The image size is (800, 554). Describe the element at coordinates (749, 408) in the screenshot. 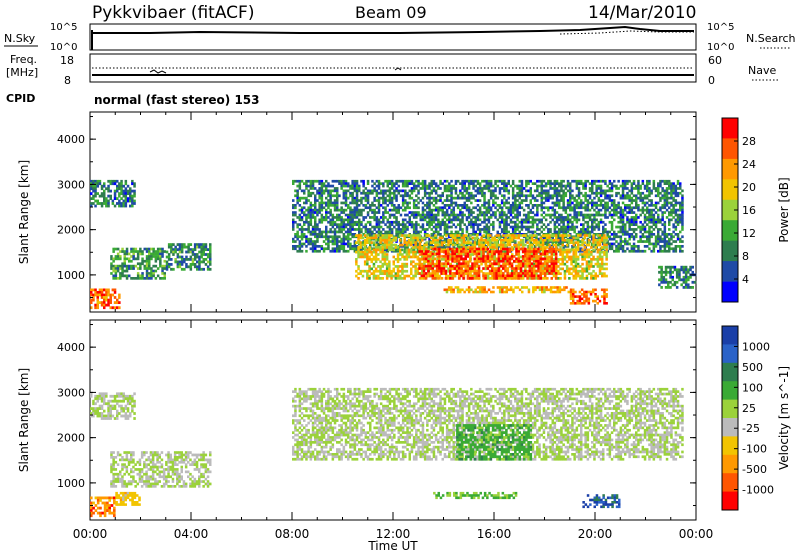

I see `velocity-colorbar-tick-label: 25` at that location.